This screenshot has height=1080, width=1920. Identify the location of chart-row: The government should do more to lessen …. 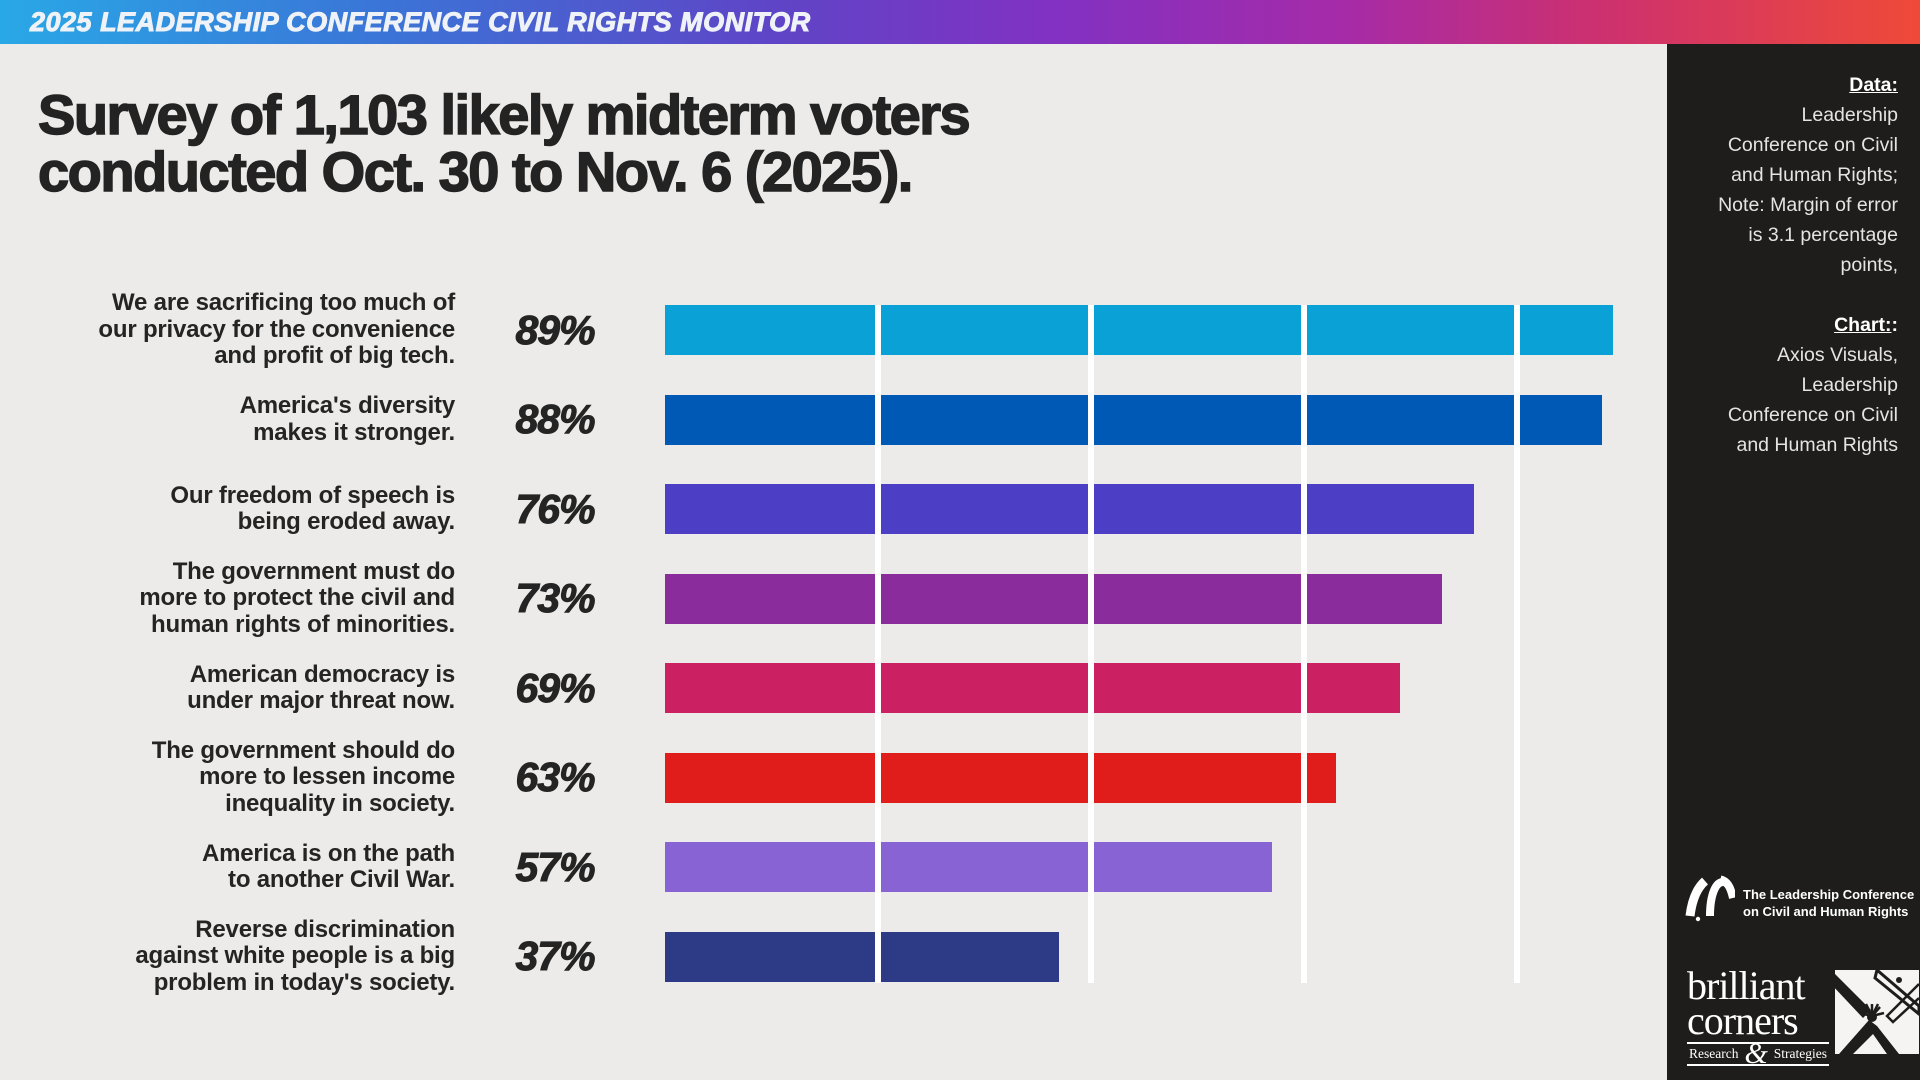
(833, 776).